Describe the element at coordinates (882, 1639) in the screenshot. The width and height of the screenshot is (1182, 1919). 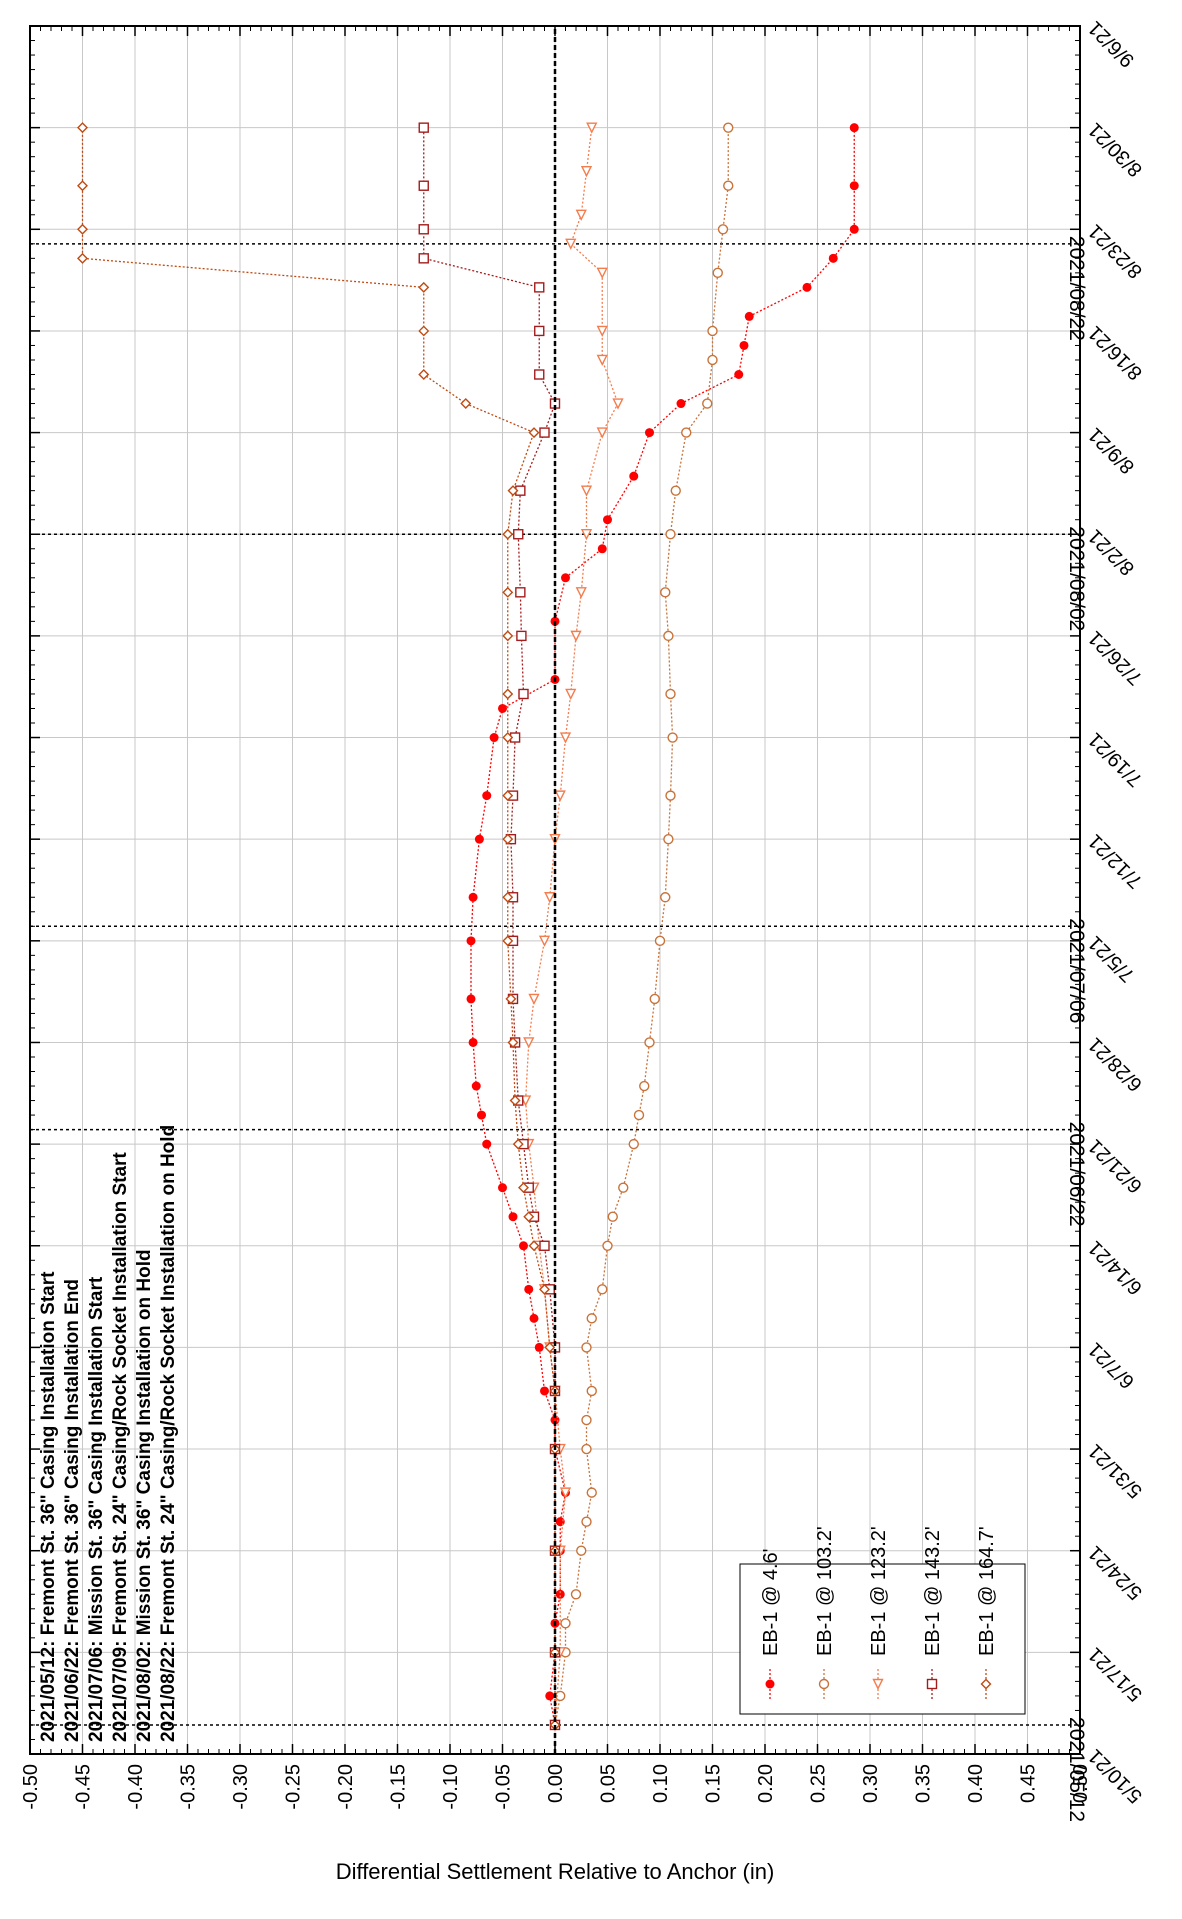
I see `legend-box` at that location.